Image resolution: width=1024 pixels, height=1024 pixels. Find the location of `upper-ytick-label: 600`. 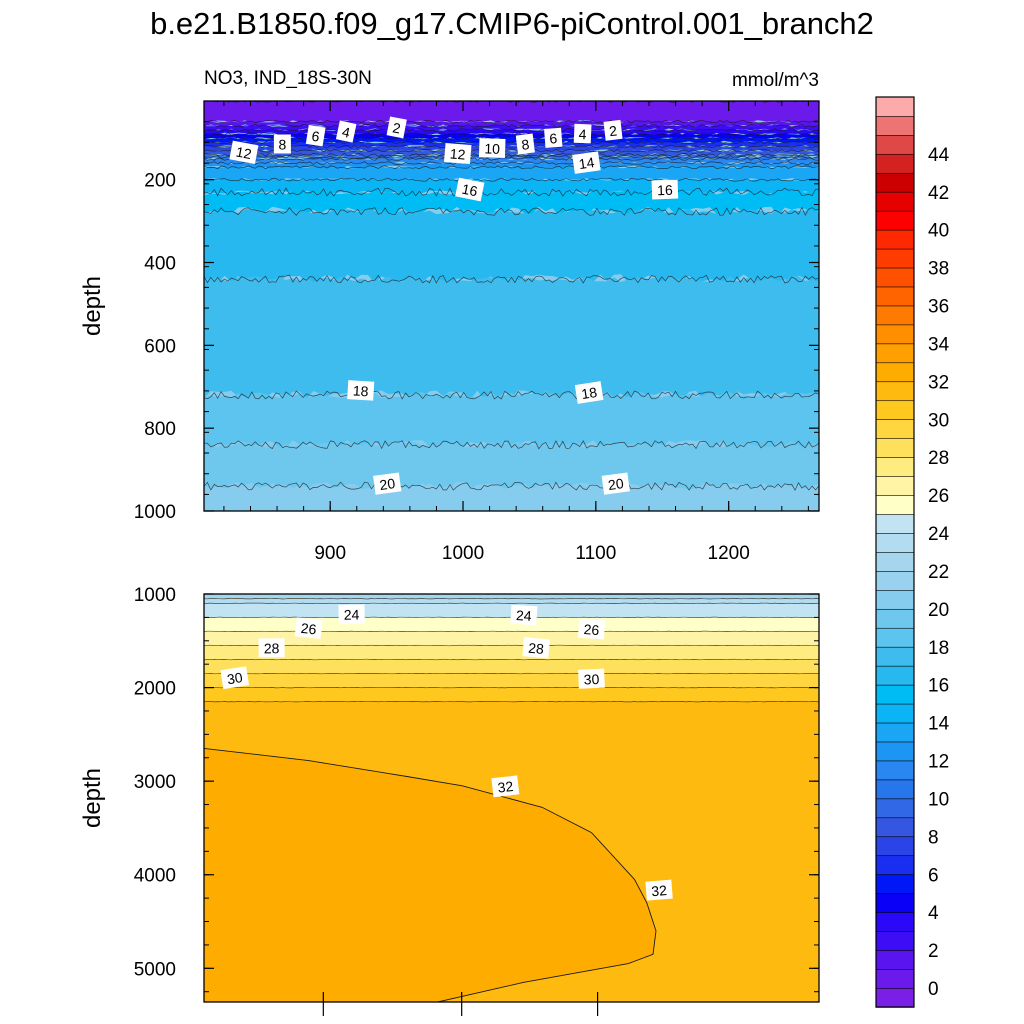

upper-ytick-label: 600 is located at coordinates (160, 346).